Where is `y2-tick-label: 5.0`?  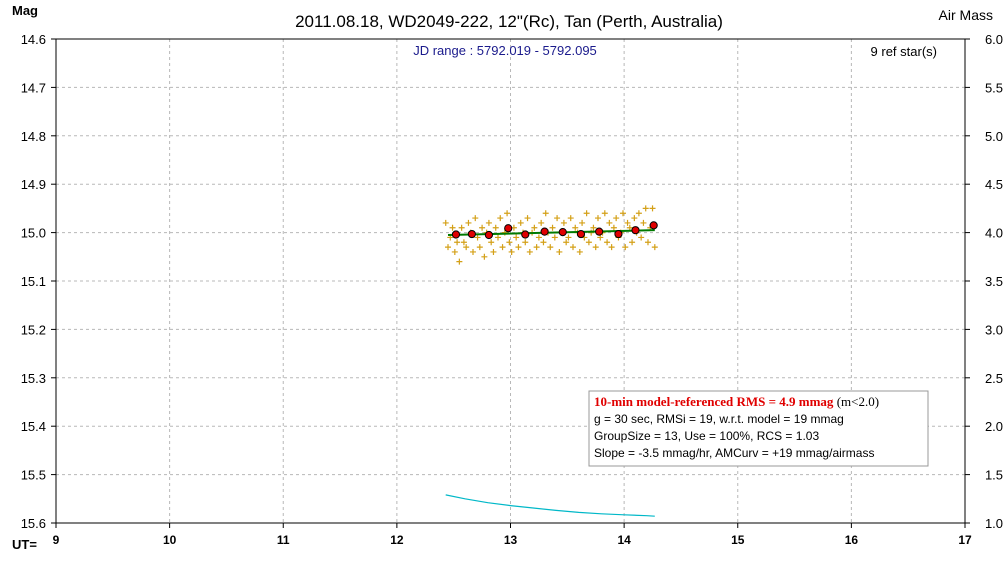 y2-tick-label: 5.0 is located at coordinates (994, 136).